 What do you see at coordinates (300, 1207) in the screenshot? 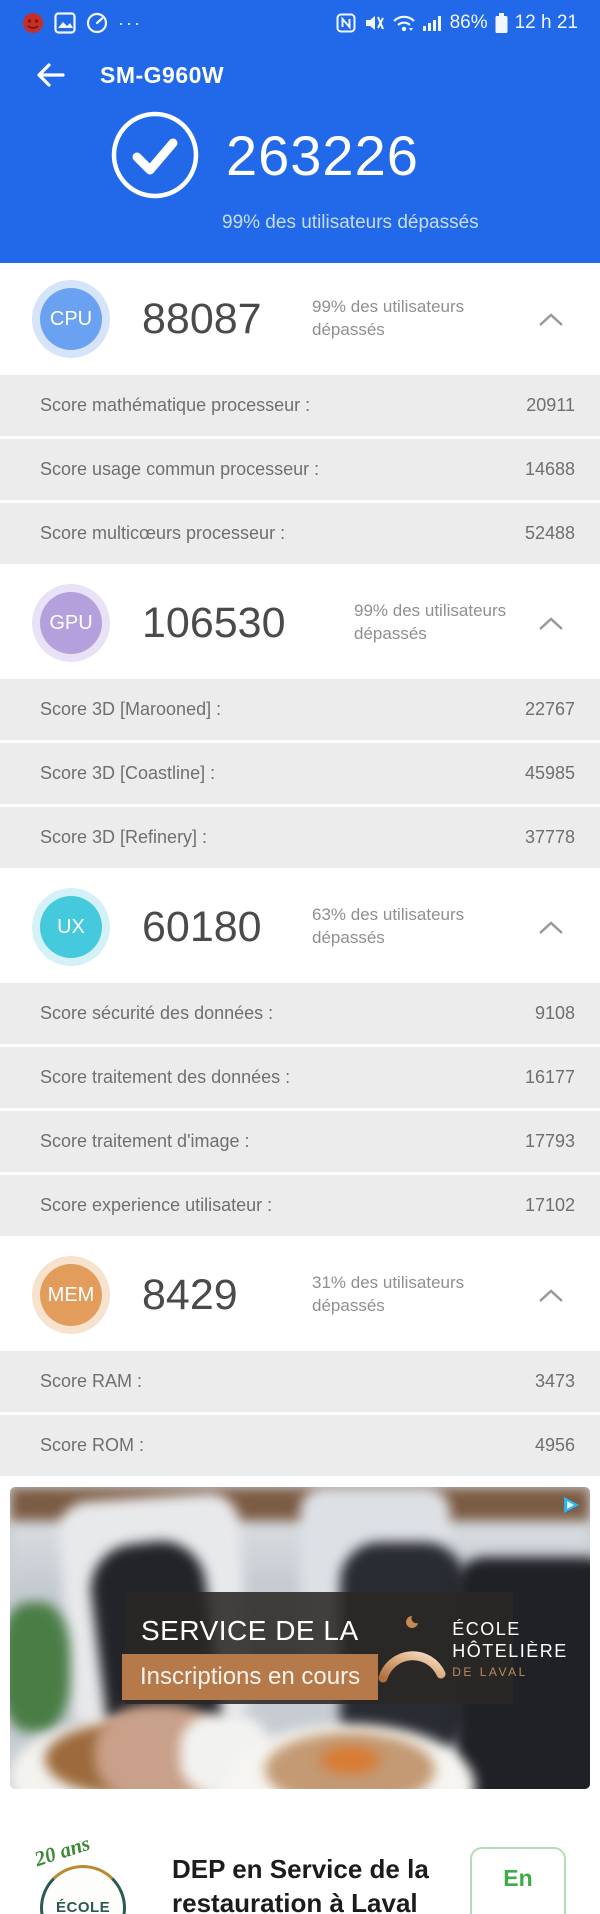
I see `score-row: Score experience utilisateur : 17102` at bounding box center [300, 1207].